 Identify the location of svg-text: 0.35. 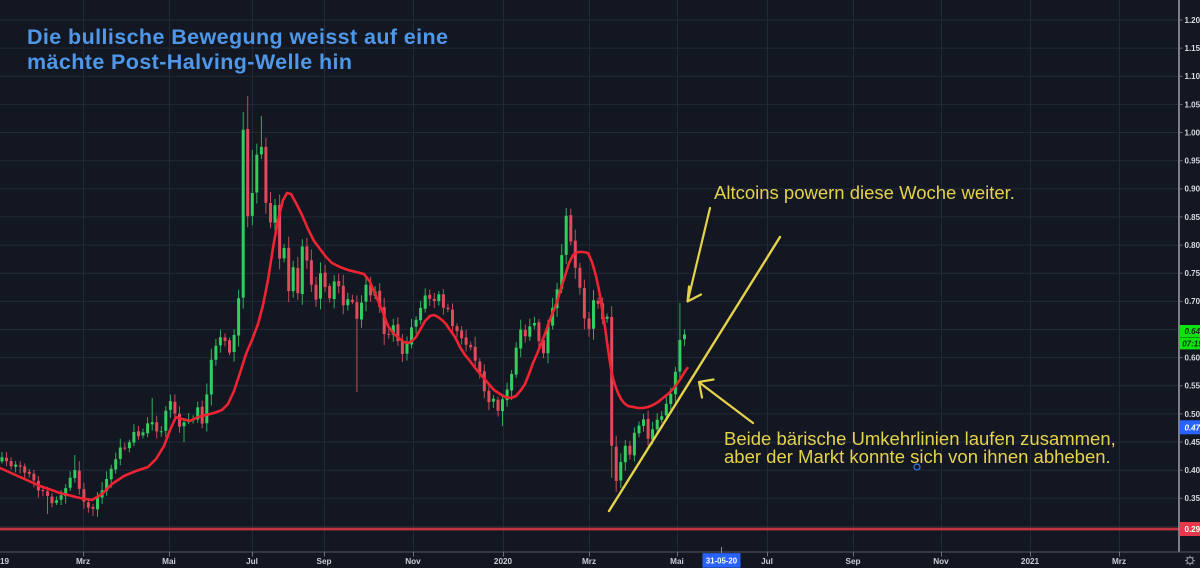
(1192, 498).